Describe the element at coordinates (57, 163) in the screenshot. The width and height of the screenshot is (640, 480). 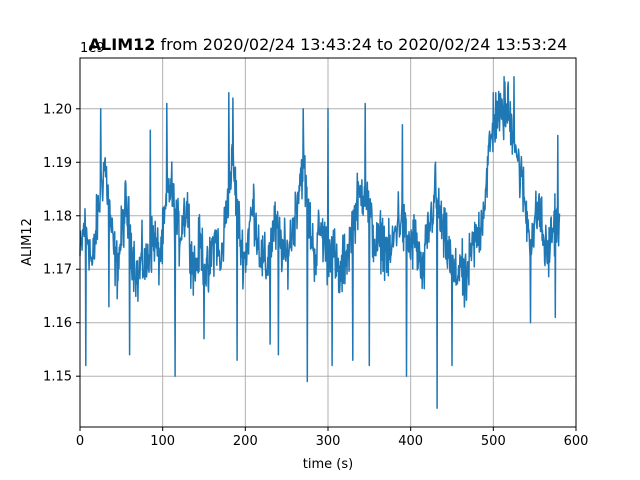
I see `y-tick-label: 1.19` at that location.